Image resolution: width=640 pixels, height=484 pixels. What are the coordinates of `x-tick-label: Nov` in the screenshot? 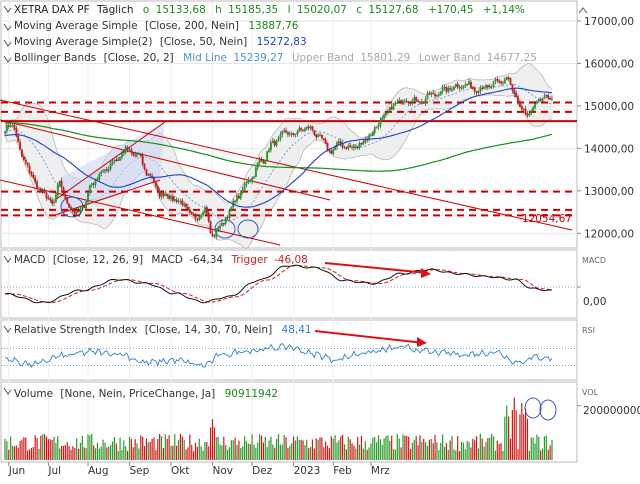 It's located at (222, 471).